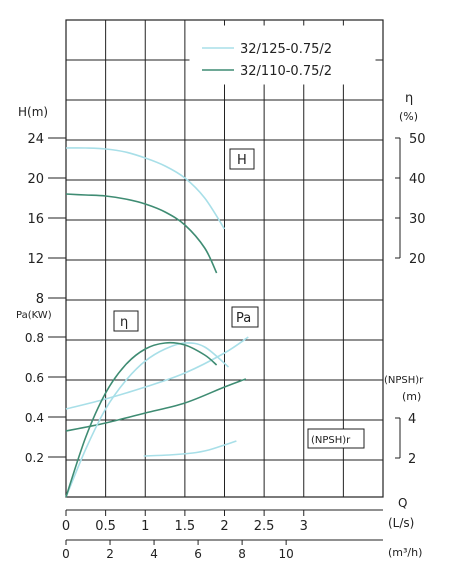  I want to click on flow-m3h-tick-label: 0, so click(66, 554).